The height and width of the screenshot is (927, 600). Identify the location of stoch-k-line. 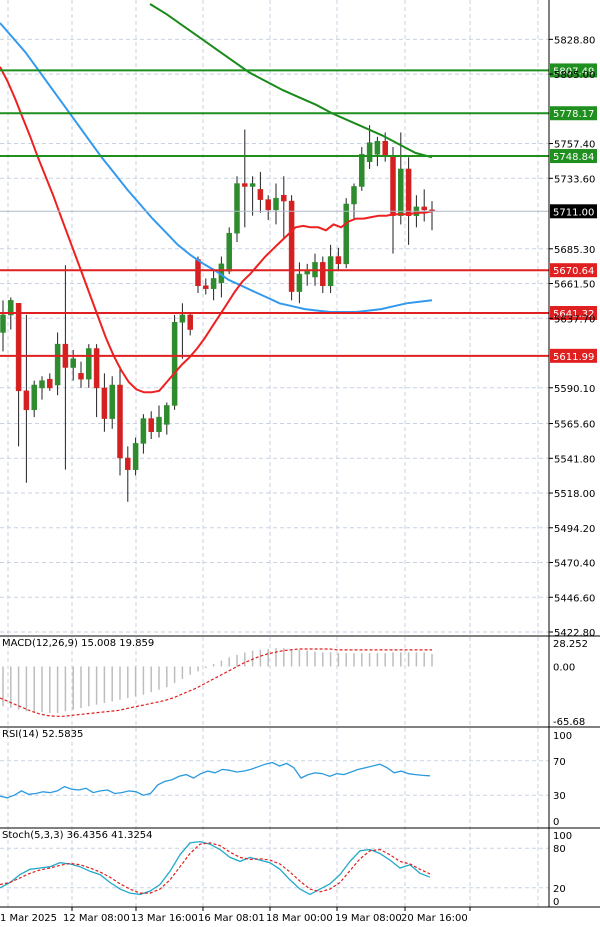
(215, 868).